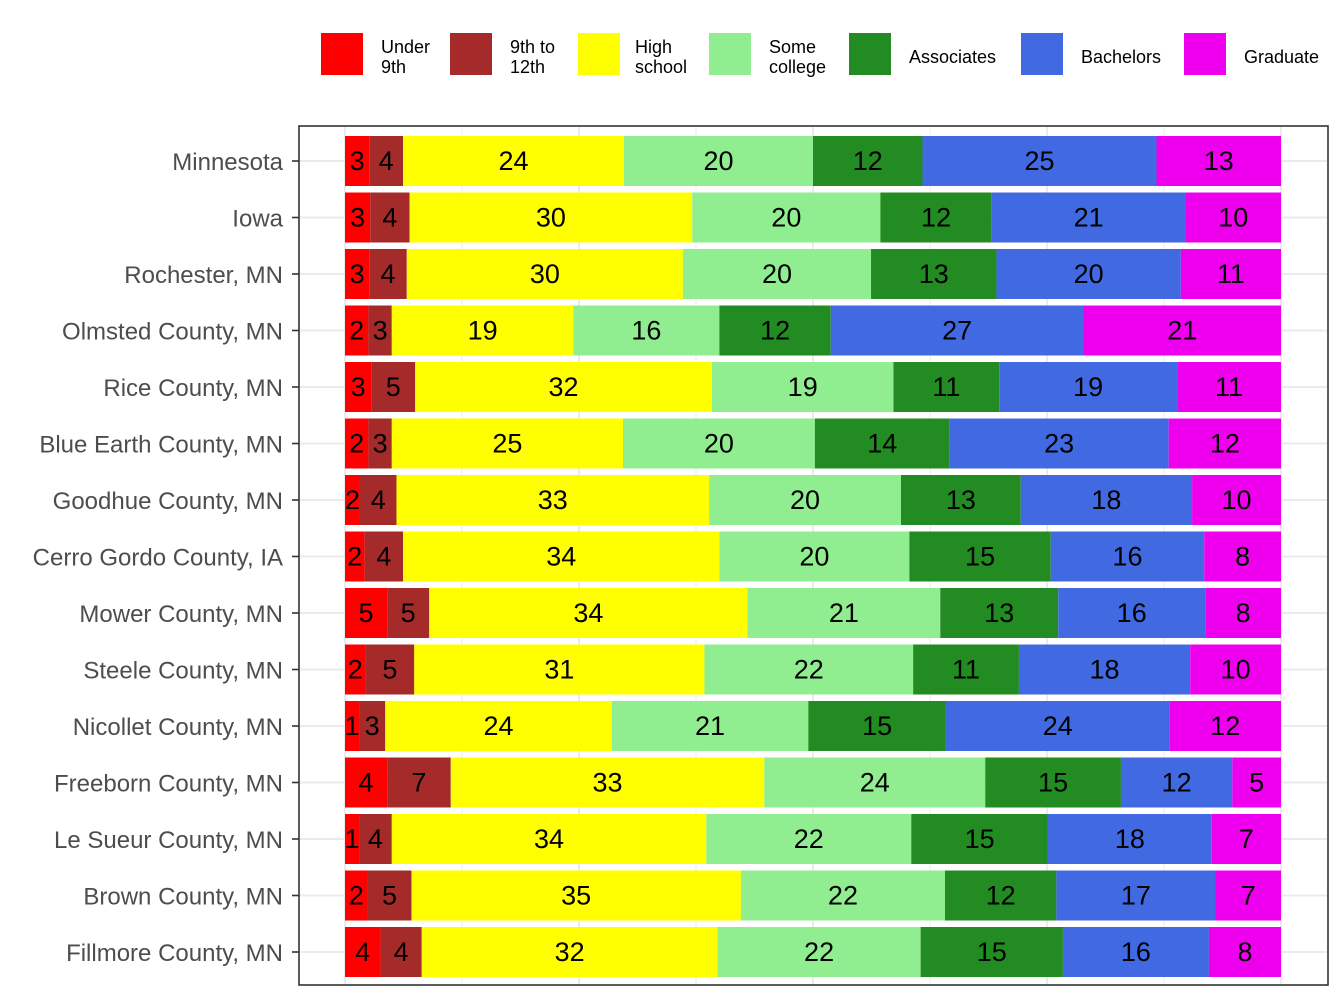  I want to click on legend-label: 9th to 12th, so click(532, 57).